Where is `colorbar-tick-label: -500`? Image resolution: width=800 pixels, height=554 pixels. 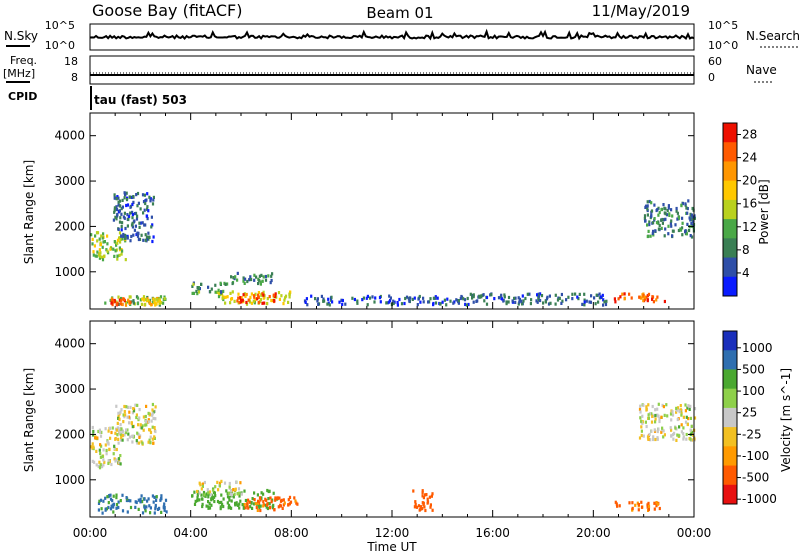 colorbar-tick-label: -500 is located at coordinates (755, 478).